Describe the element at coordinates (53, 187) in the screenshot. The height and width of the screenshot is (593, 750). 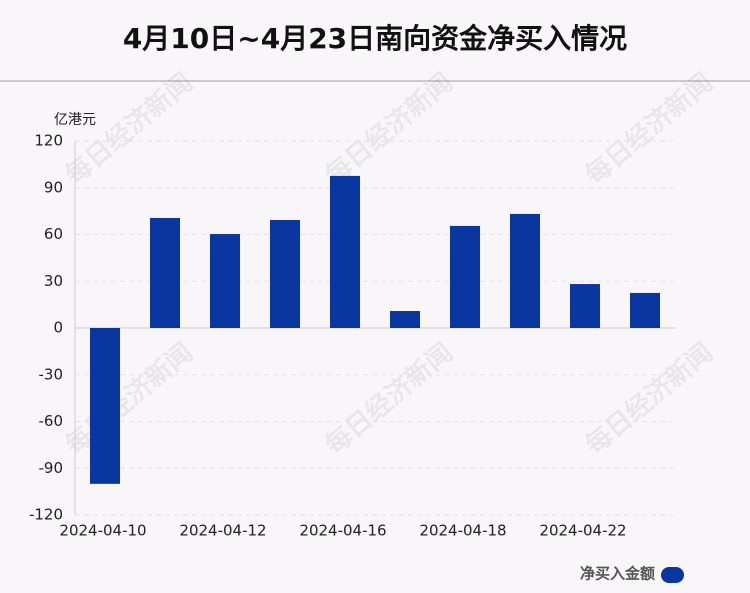
I see `y-tick-label: 90` at that location.